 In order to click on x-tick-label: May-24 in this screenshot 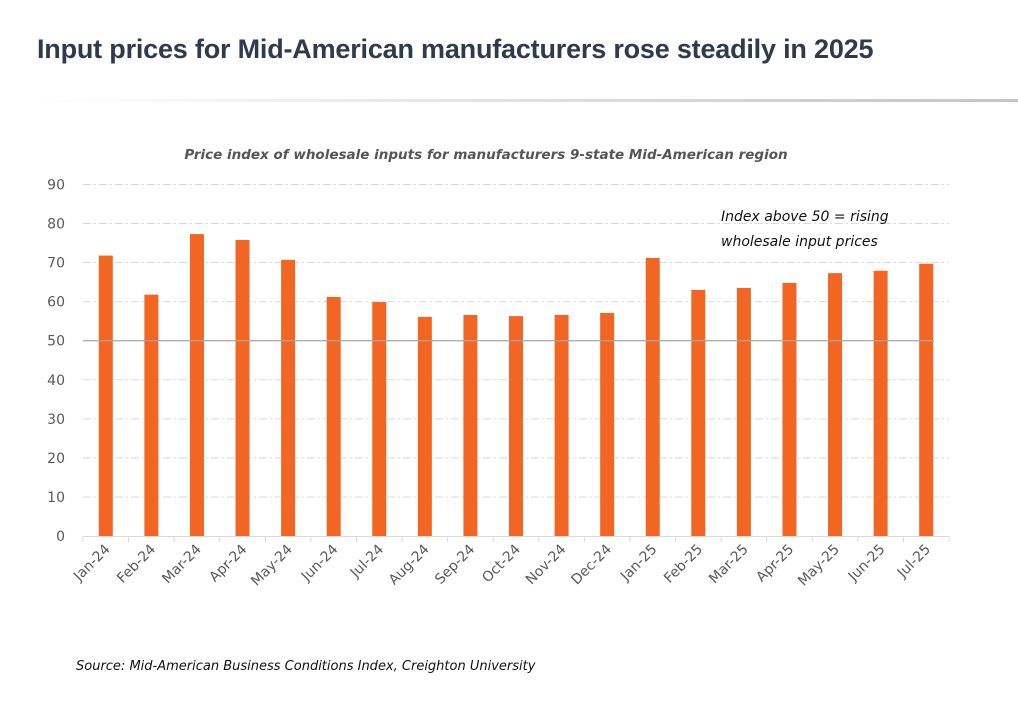, I will do `click(272, 565)`.